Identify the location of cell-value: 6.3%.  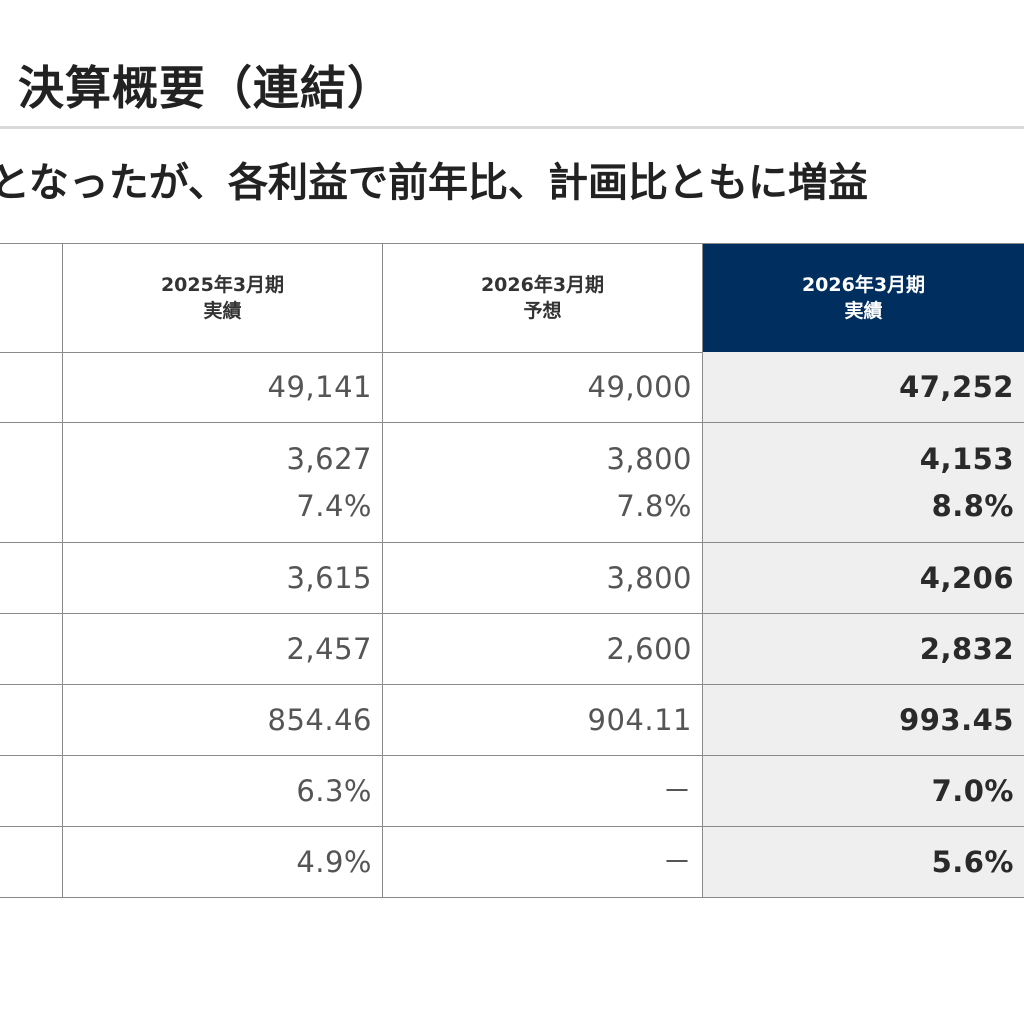
(334, 791).